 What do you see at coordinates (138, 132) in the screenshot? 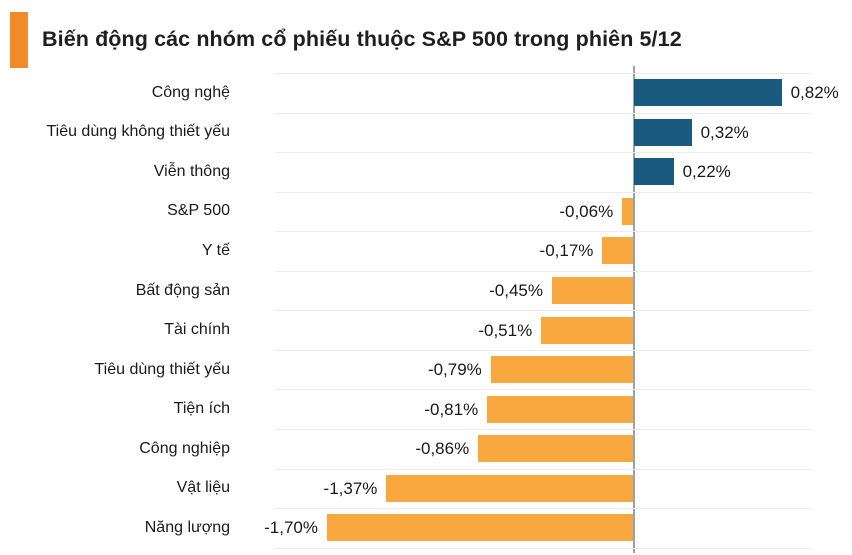
I see `category-label: Tiêu dùng không thiết yếu` at bounding box center [138, 132].